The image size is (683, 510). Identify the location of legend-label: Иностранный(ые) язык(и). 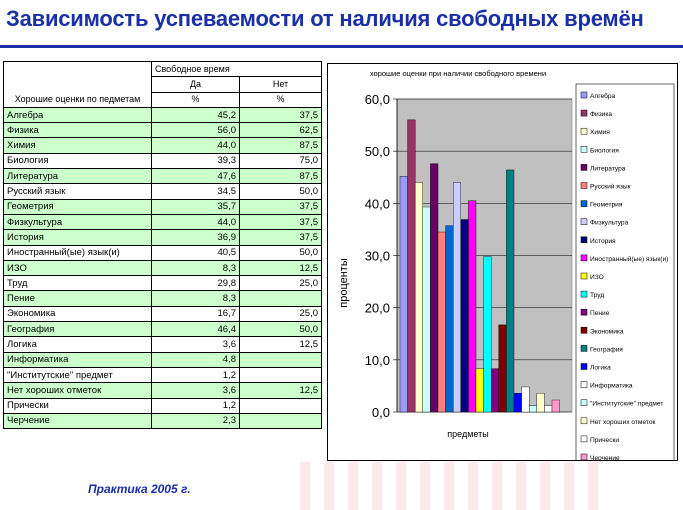
(629, 259).